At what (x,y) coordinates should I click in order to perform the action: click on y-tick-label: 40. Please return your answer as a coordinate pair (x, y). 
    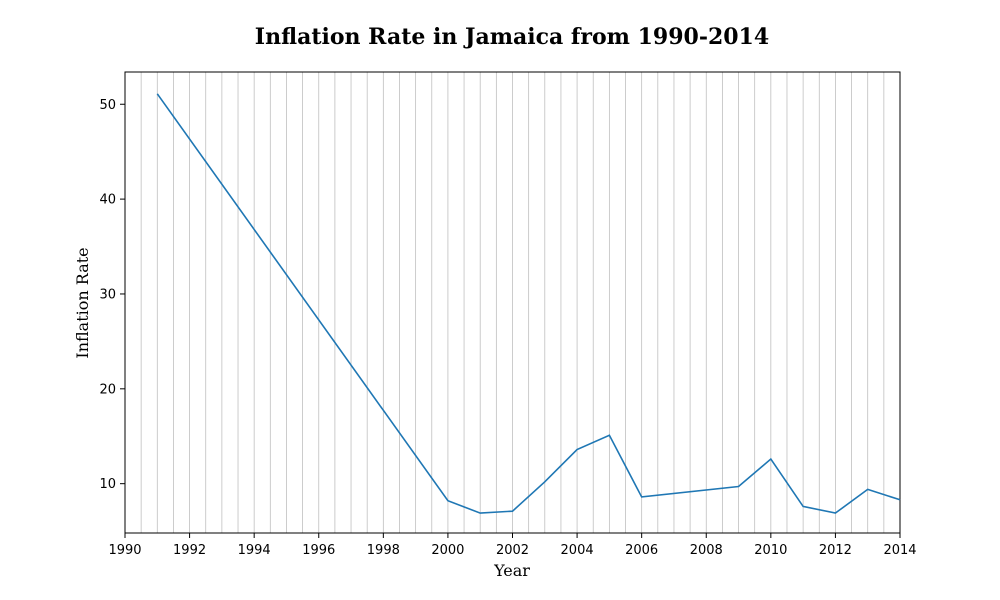
    Looking at the image, I should click on (107, 200).